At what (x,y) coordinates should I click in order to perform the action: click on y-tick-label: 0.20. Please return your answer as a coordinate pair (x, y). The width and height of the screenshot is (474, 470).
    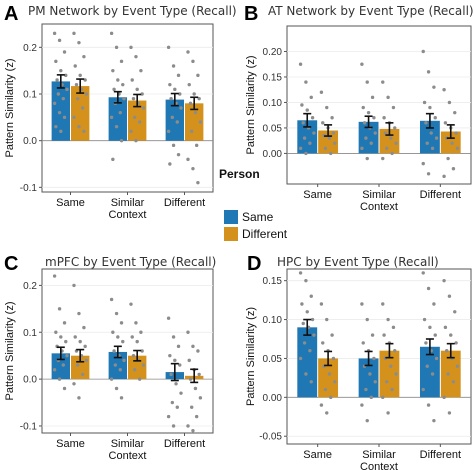
    Looking at the image, I should click on (273, 52).